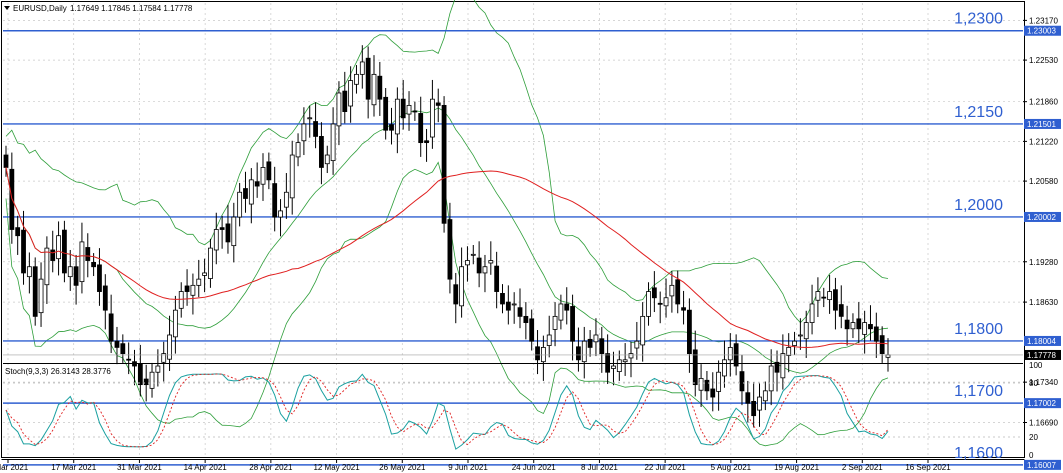 The height and width of the screenshot is (473, 1063). What do you see at coordinates (402, 467) in the screenshot?
I see `date-tick-label: 26 May 2021` at bounding box center [402, 467].